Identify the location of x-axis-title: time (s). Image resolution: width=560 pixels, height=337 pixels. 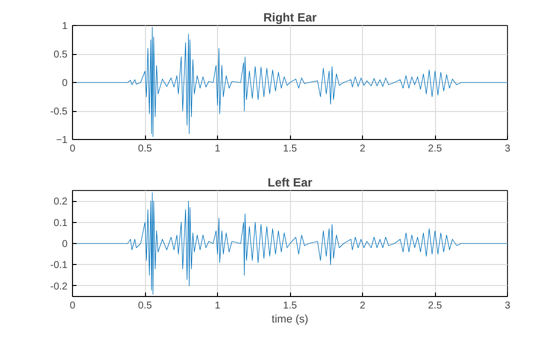
(290, 320).